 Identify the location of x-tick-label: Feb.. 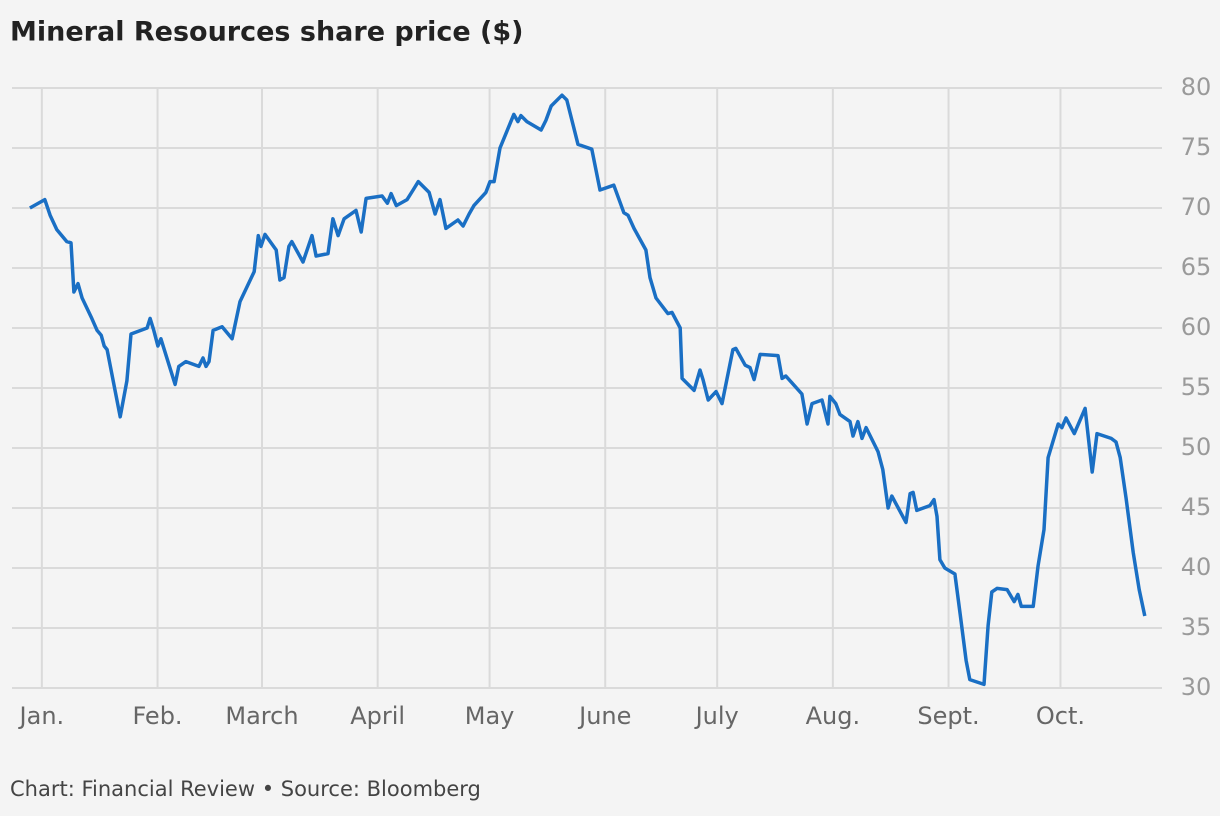
(157, 716).